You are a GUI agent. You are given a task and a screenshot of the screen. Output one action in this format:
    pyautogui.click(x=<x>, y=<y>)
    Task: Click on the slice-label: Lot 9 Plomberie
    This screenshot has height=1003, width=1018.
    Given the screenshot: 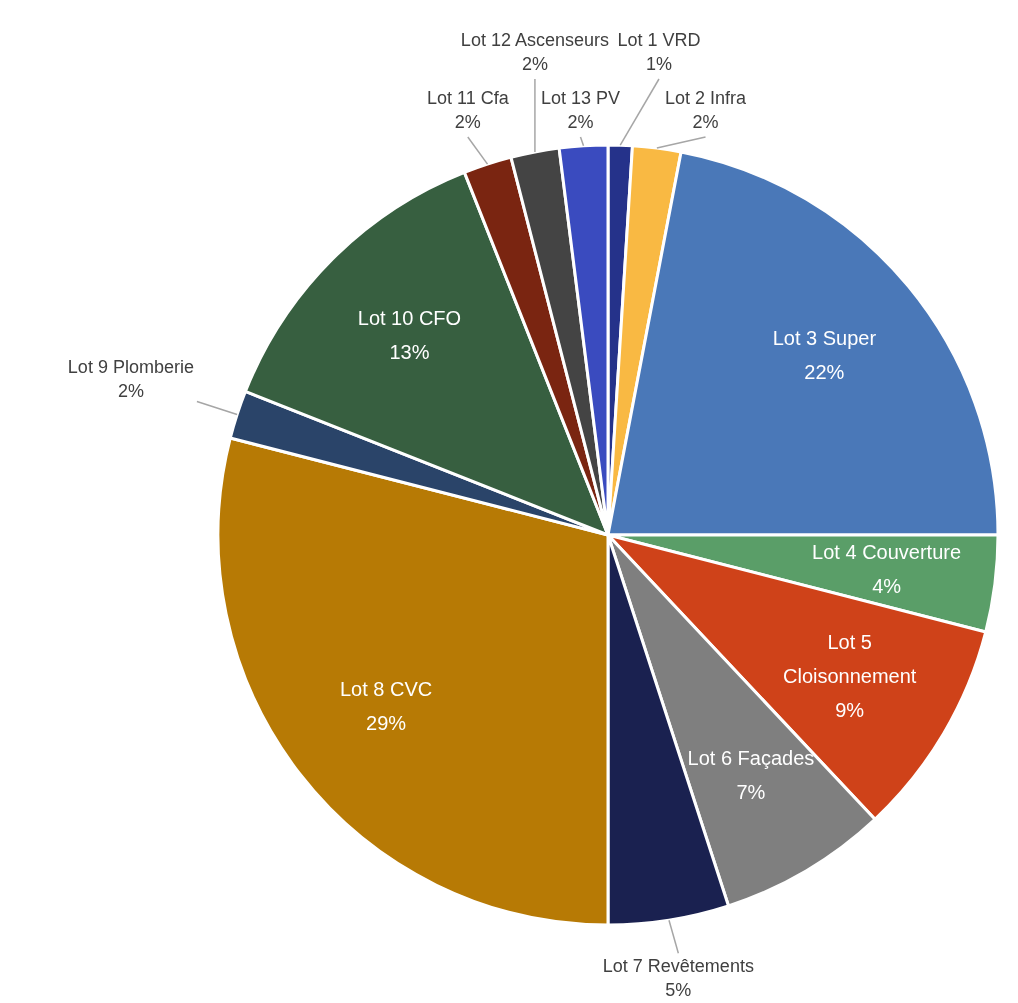 What is the action you would take?
    pyautogui.click(x=130, y=366)
    